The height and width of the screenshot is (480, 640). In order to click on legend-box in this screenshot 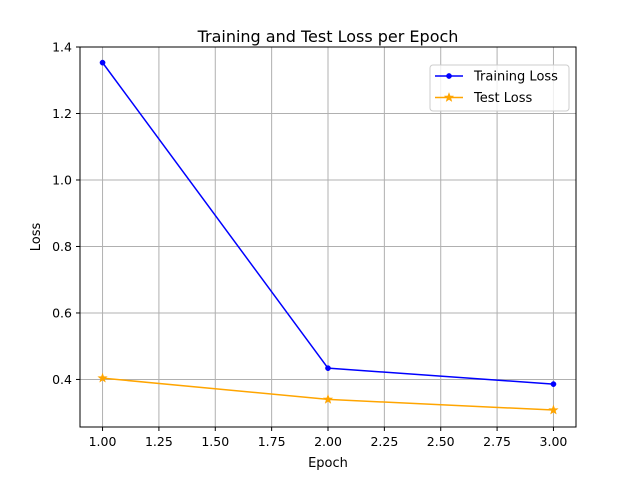, I will do `click(499, 88)`.